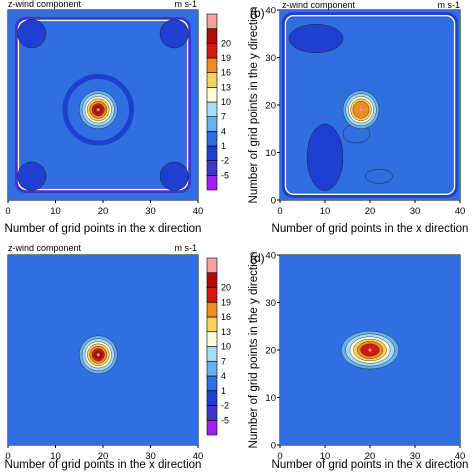 The width and height of the screenshot is (474, 474). Describe the element at coordinates (103, 229) in the screenshot. I see `panel-a-xlabel: Number of grid points in the x direction` at that location.